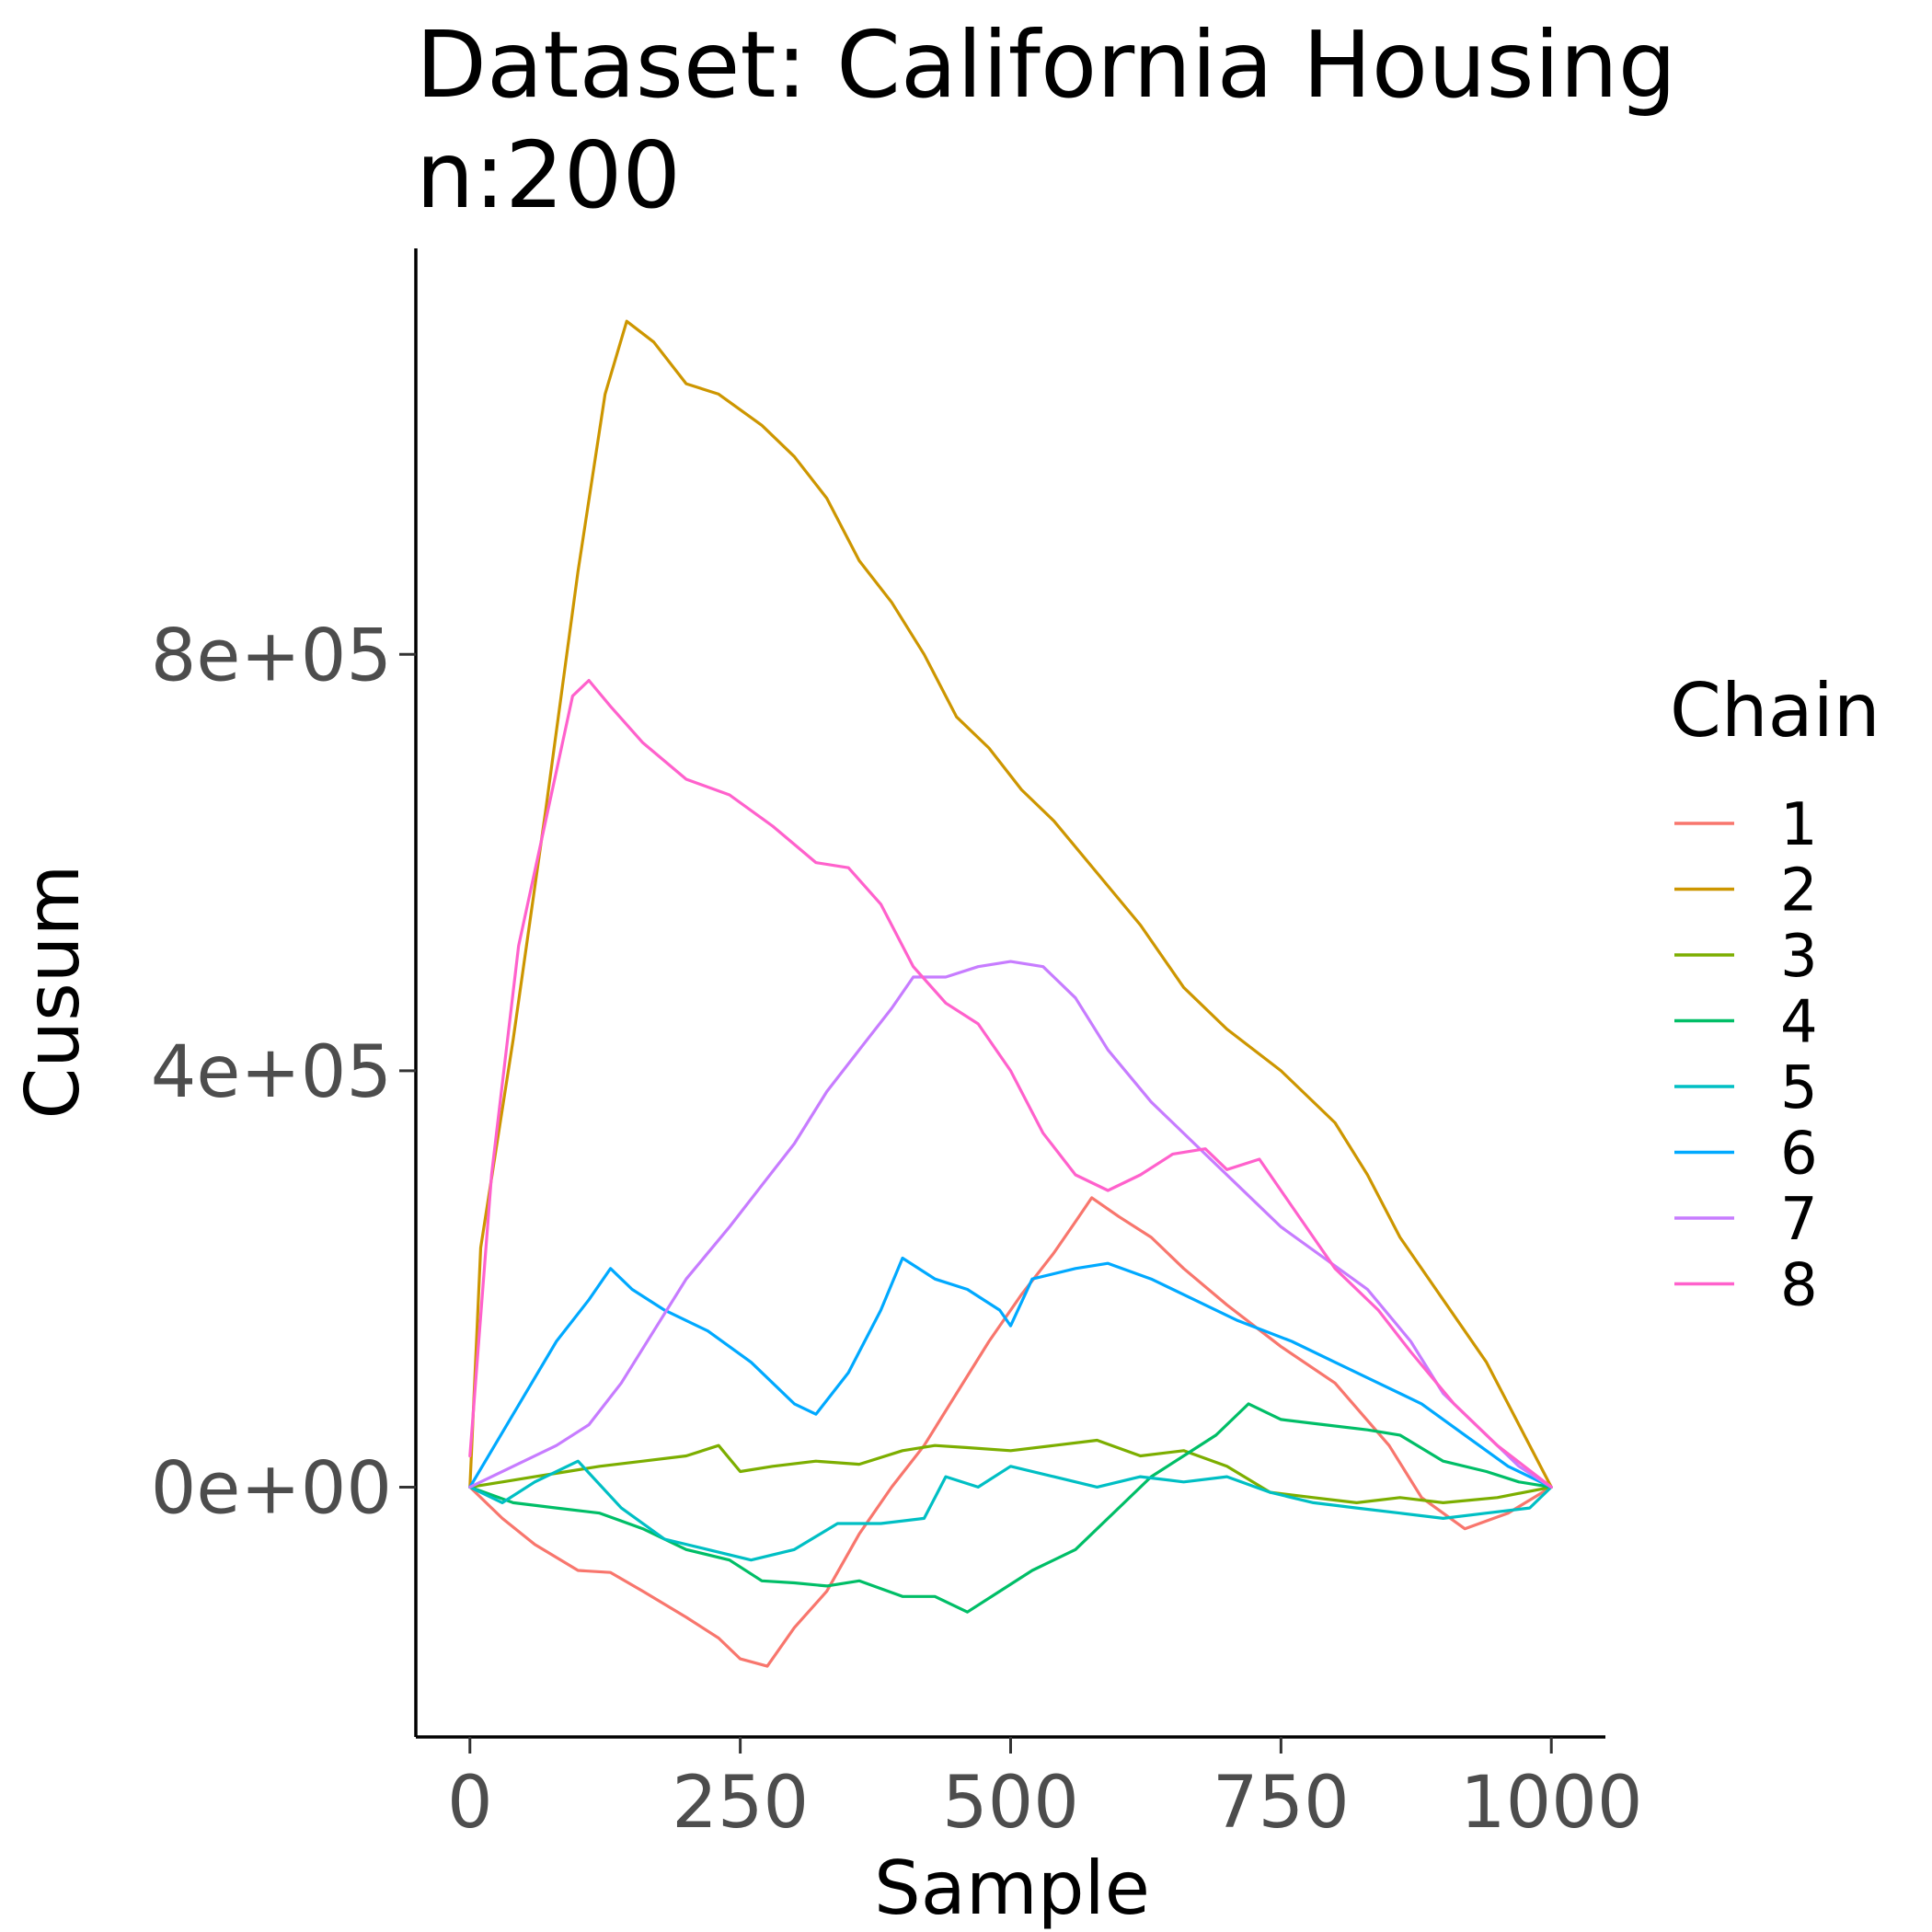 The height and width of the screenshot is (1932, 1932). What do you see at coordinates (548, 175) in the screenshot?
I see `chart-subtitle: n:200` at bounding box center [548, 175].